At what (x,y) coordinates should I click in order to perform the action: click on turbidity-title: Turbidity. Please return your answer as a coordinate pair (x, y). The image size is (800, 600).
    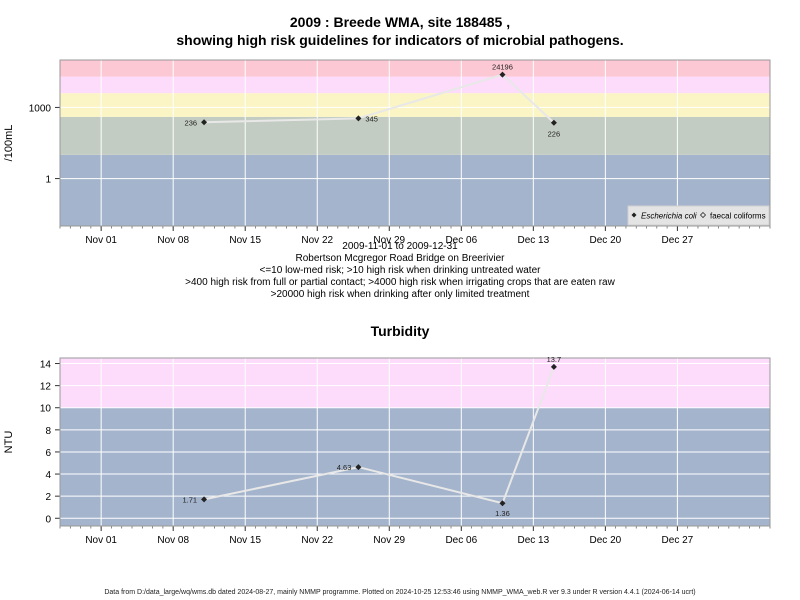
    Looking at the image, I should click on (400, 331).